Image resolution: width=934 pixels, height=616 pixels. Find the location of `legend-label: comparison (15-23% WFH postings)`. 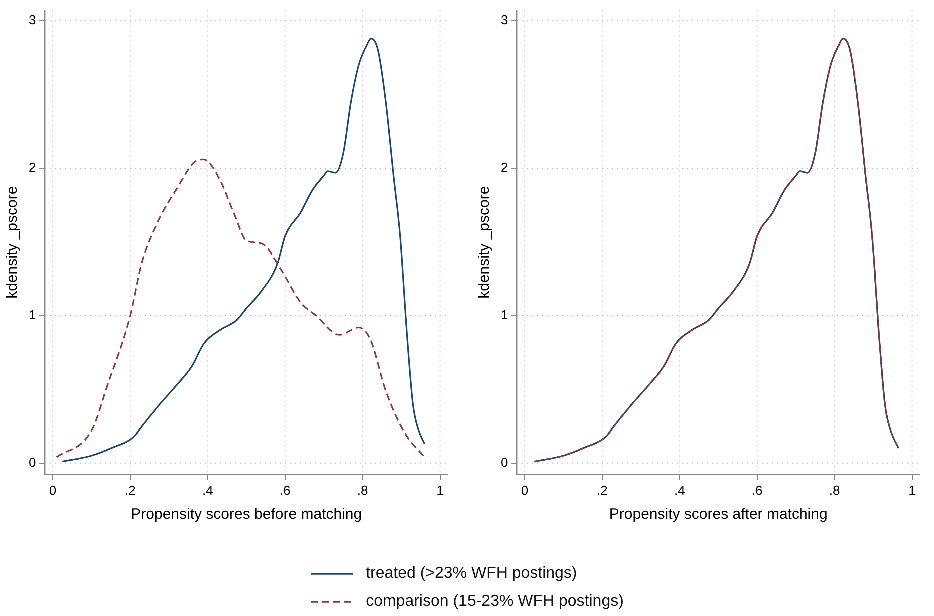

legend-label: comparison (15-23% WFH postings) is located at coordinates (495, 602).